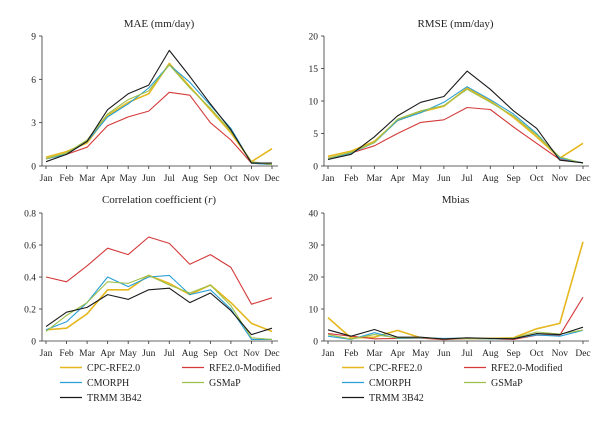  I want to click on panel-3-x-tick-label: Jan, so click(46, 354).